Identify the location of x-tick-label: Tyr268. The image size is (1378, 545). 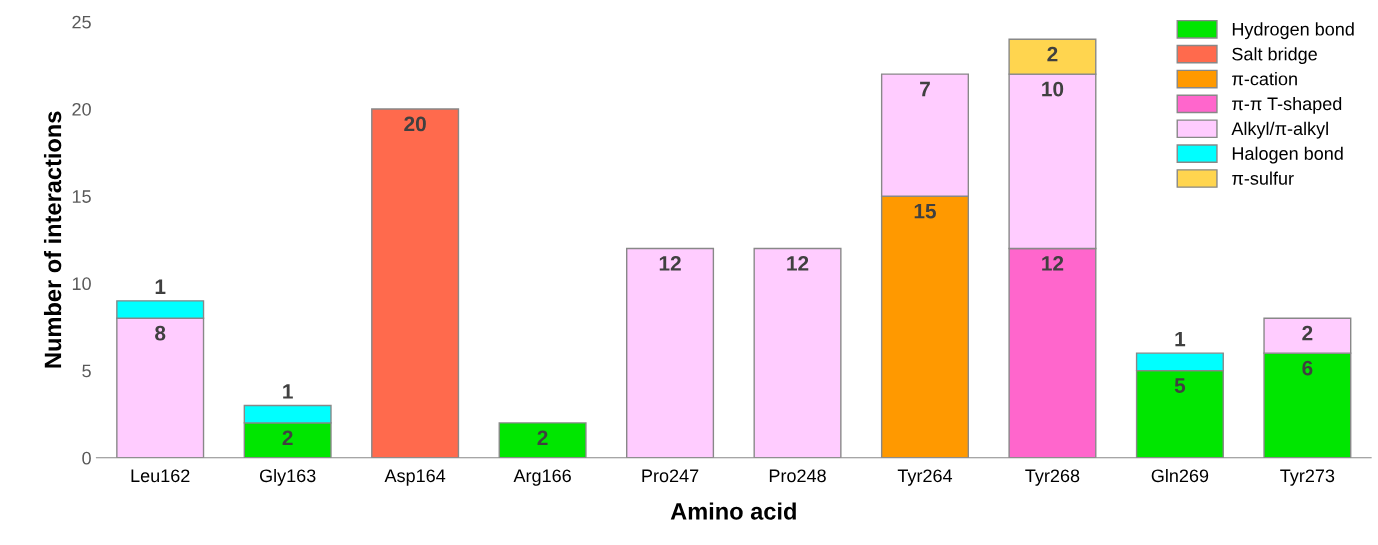
(1052, 477).